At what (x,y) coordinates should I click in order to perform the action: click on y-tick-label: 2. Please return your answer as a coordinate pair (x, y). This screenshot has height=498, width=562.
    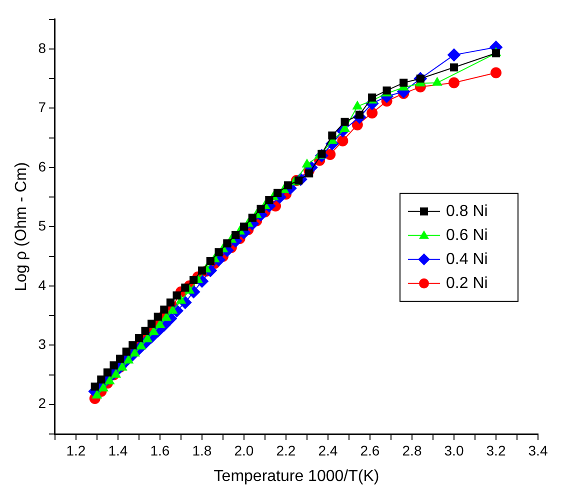
    Looking at the image, I should click on (42, 403).